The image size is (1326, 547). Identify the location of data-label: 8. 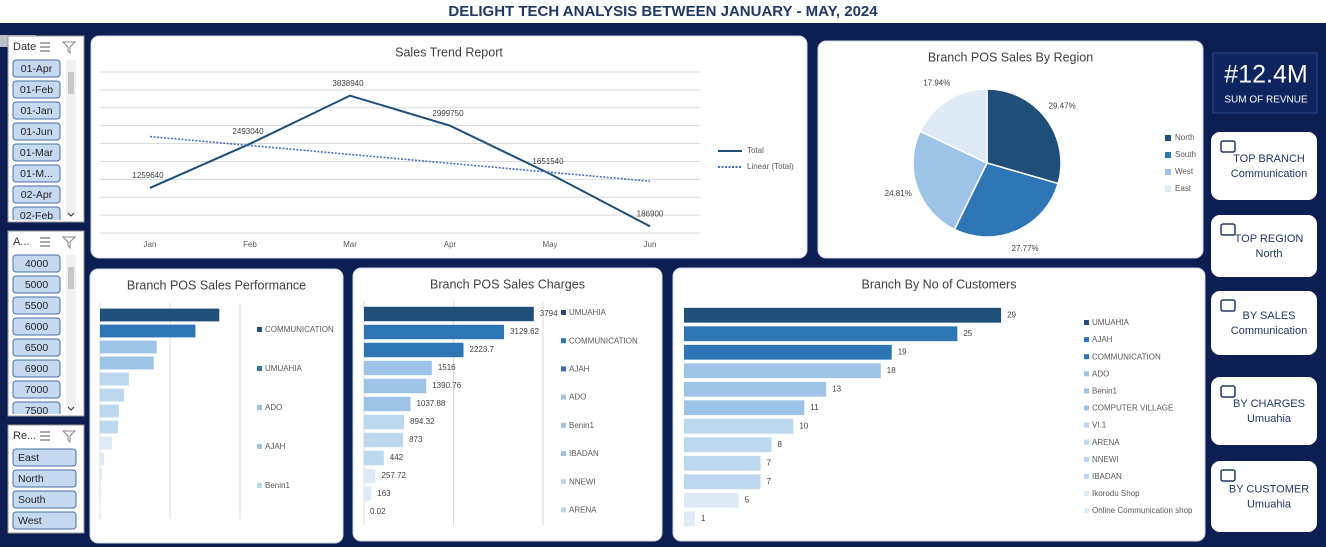
(779, 444).